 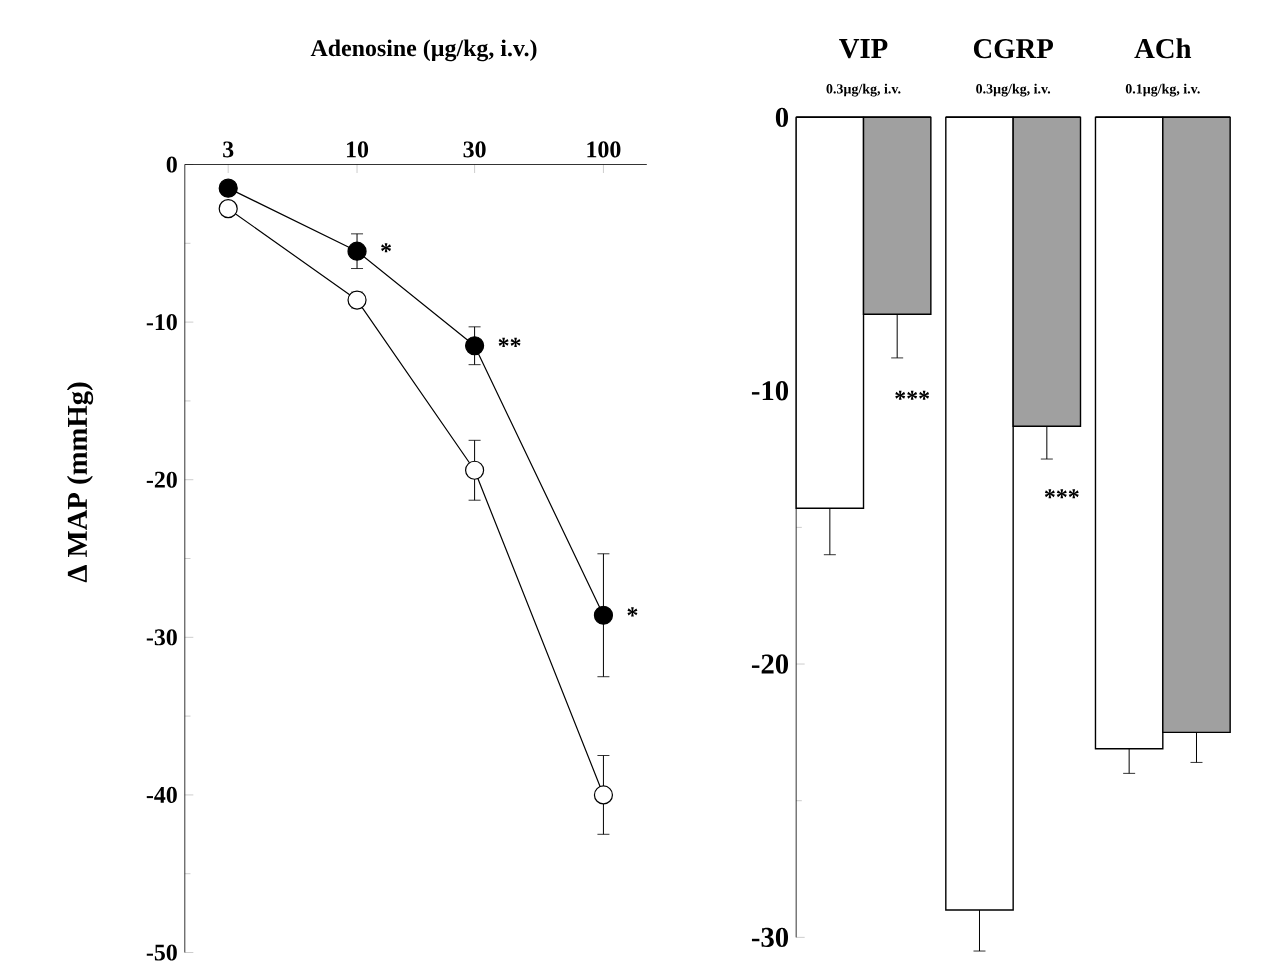 I want to click on x-axis-title: Adenosine (µg/kg, i.v.), so click(x=423, y=50).